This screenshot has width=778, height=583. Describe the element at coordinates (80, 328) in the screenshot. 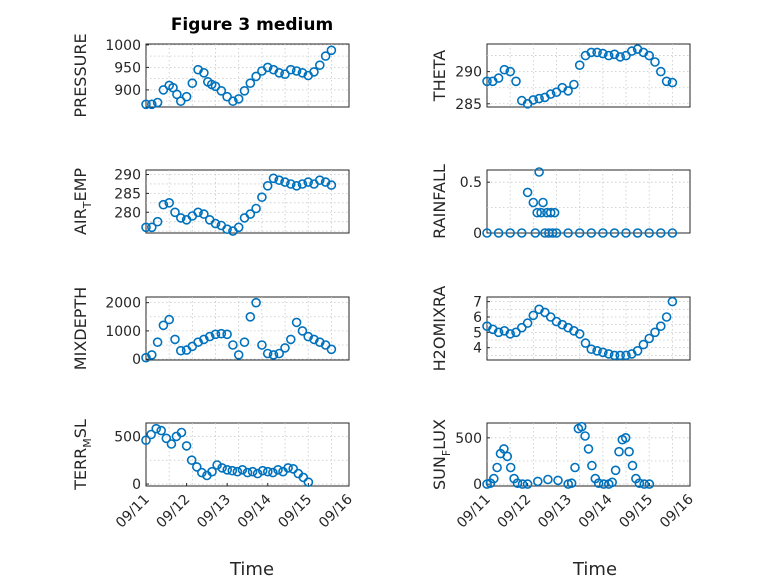

I see `y-axis-label: MIXDEPTH` at that location.